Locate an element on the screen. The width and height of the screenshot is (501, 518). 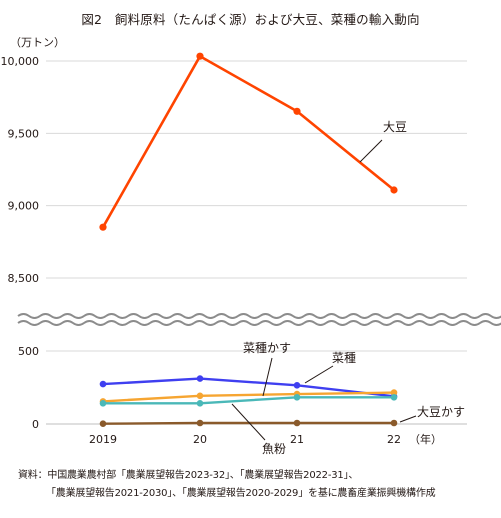
y-tick-label: 10,000 is located at coordinates (20, 61).